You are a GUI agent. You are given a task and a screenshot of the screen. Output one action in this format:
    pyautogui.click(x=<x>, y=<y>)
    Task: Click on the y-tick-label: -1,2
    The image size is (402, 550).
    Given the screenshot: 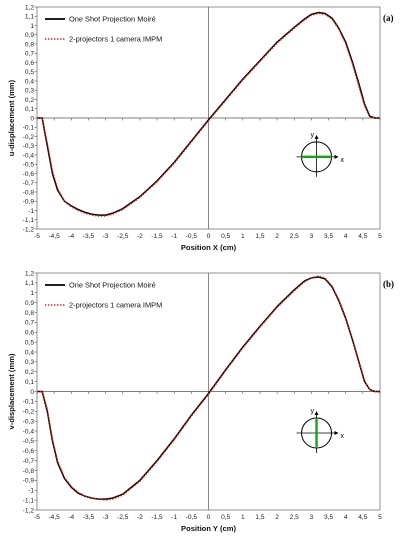 What is the action you would take?
    pyautogui.click(x=29, y=510)
    